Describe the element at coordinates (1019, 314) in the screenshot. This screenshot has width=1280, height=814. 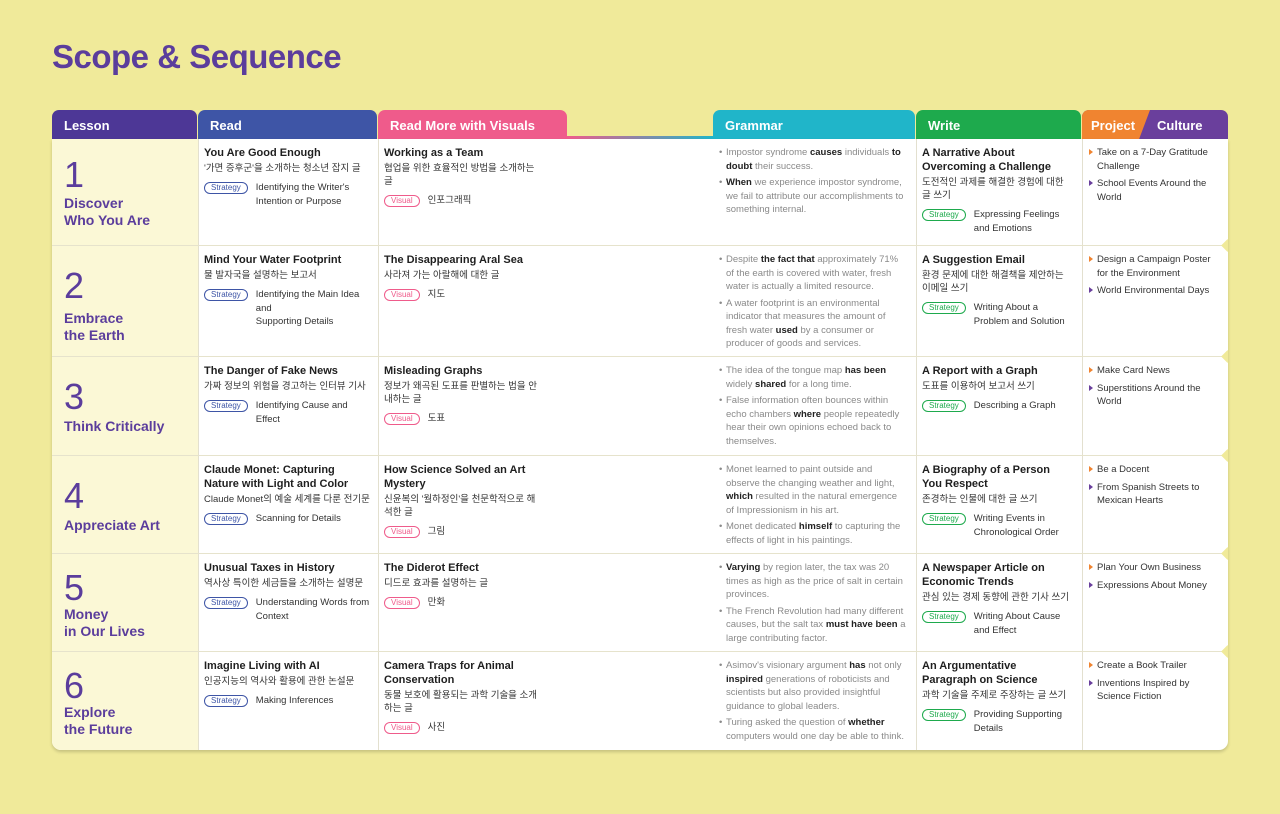
I see `strategy-text: Writing About a Problem and Solution` at that location.